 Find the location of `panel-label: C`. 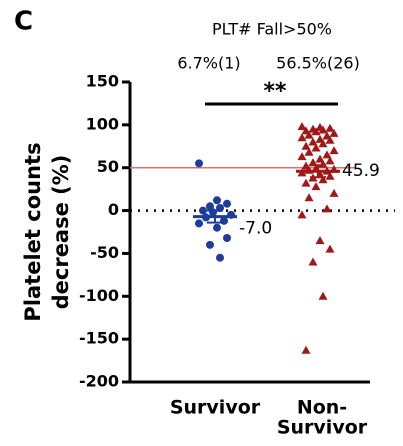

panel-label: C is located at coordinates (23, 22).